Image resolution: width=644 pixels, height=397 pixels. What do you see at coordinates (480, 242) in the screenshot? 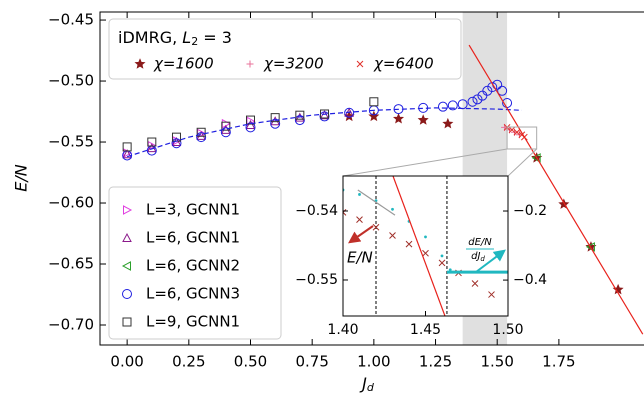
I see `annotation: dE/N` at bounding box center [480, 242].